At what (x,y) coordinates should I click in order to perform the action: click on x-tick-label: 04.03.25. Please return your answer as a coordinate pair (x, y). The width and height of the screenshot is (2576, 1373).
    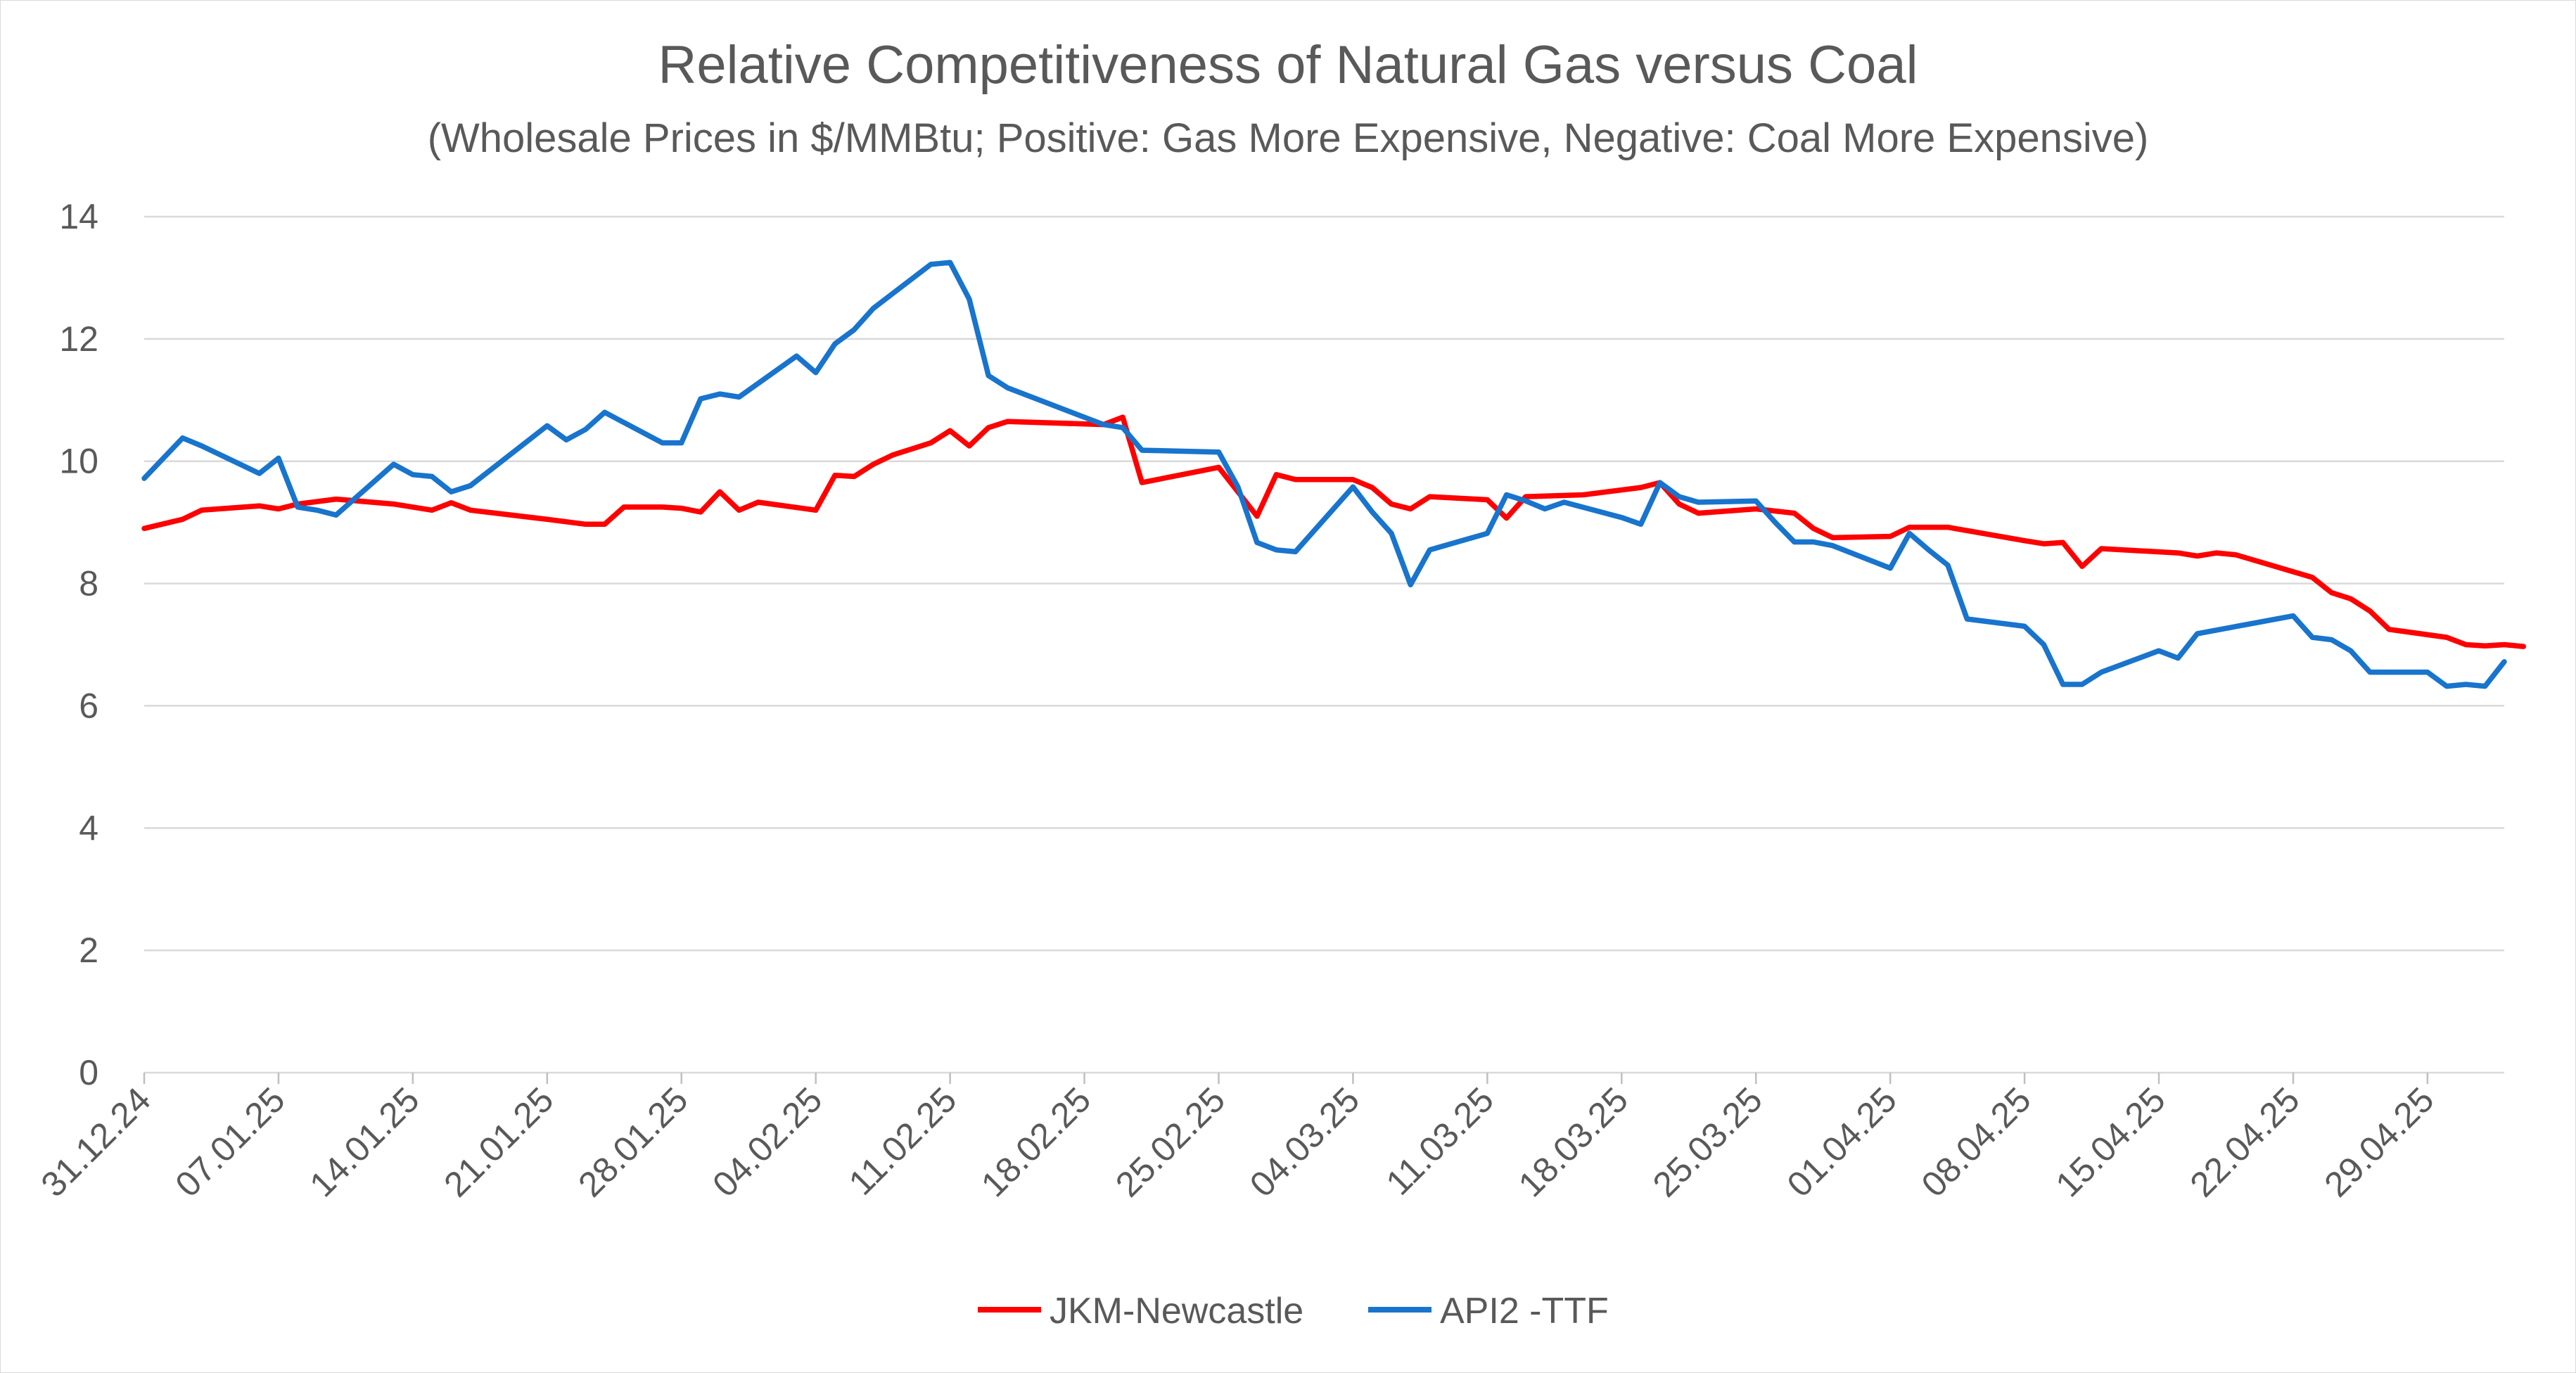
    Looking at the image, I should click on (1304, 1142).